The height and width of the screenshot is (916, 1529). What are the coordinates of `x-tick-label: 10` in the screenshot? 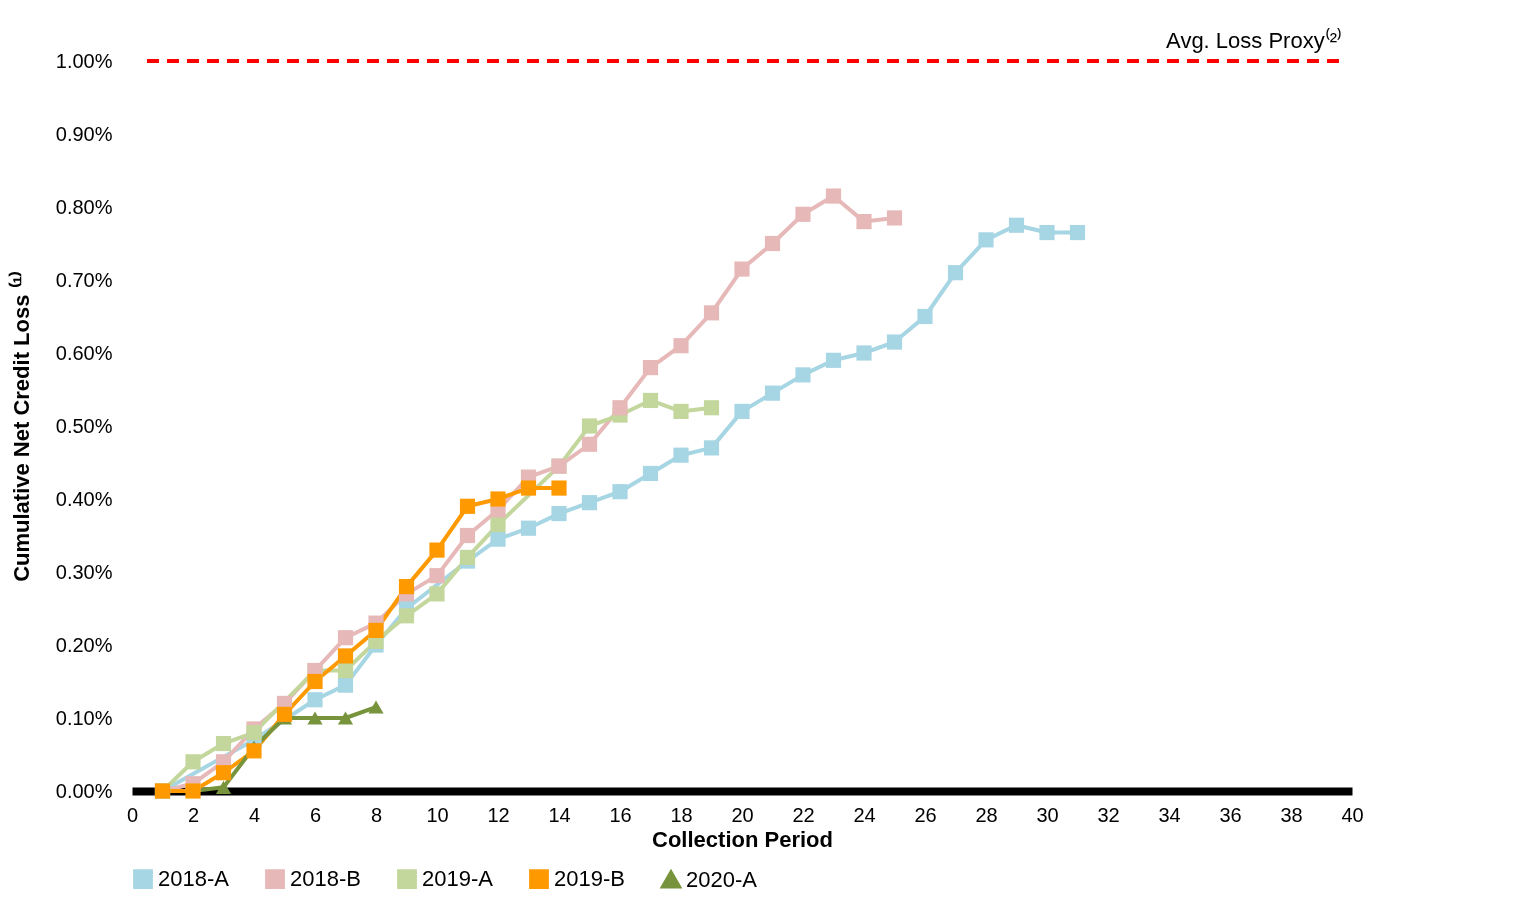 It's located at (437, 814).